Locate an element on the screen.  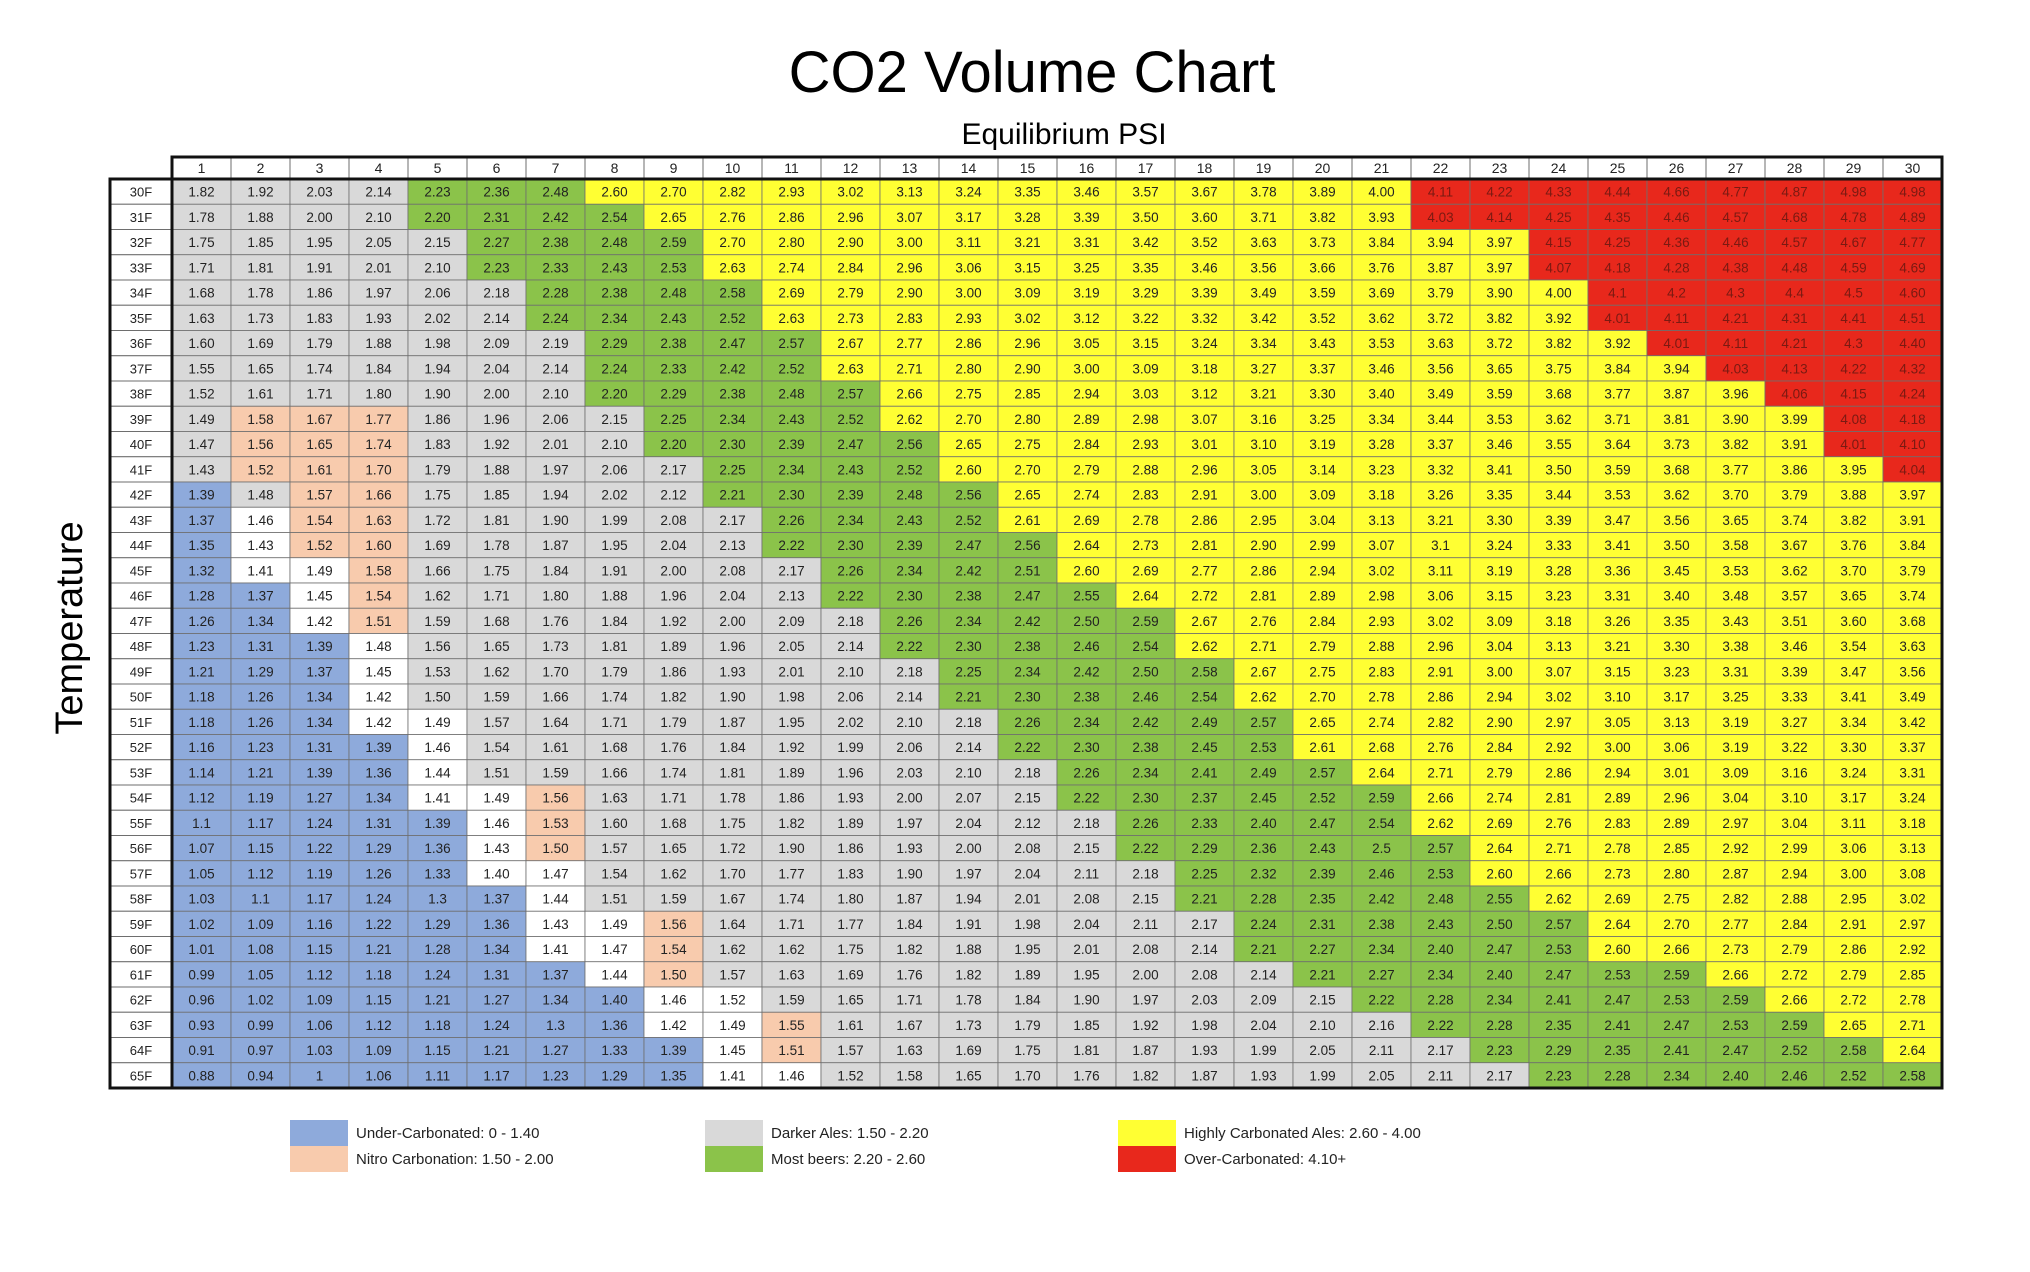
cell-value-label: 4.67 is located at coordinates (1853, 242).